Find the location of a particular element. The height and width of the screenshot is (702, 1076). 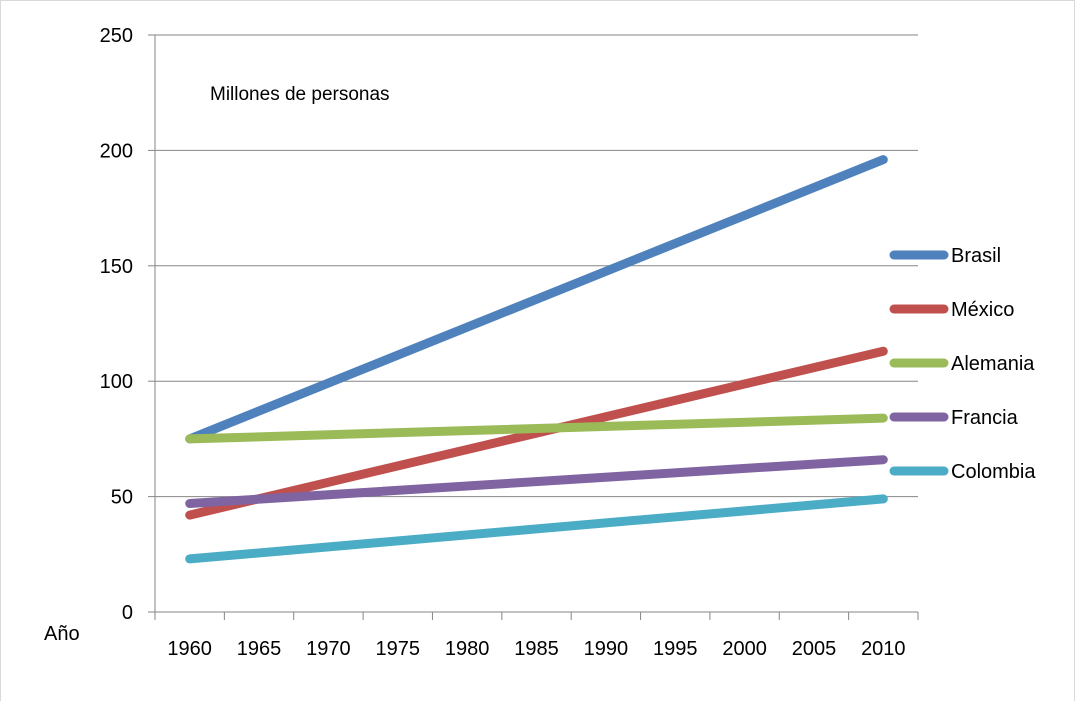

x-axis-label: Año is located at coordinates (62, 634).